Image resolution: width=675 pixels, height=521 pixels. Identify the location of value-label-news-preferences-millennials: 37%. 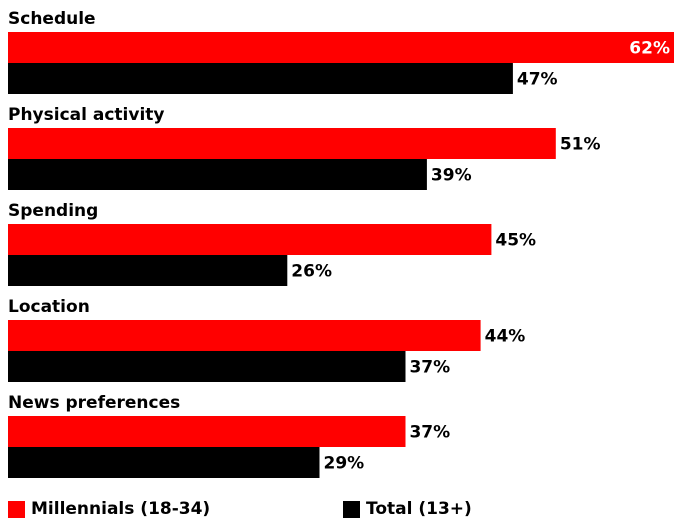
(429, 433).